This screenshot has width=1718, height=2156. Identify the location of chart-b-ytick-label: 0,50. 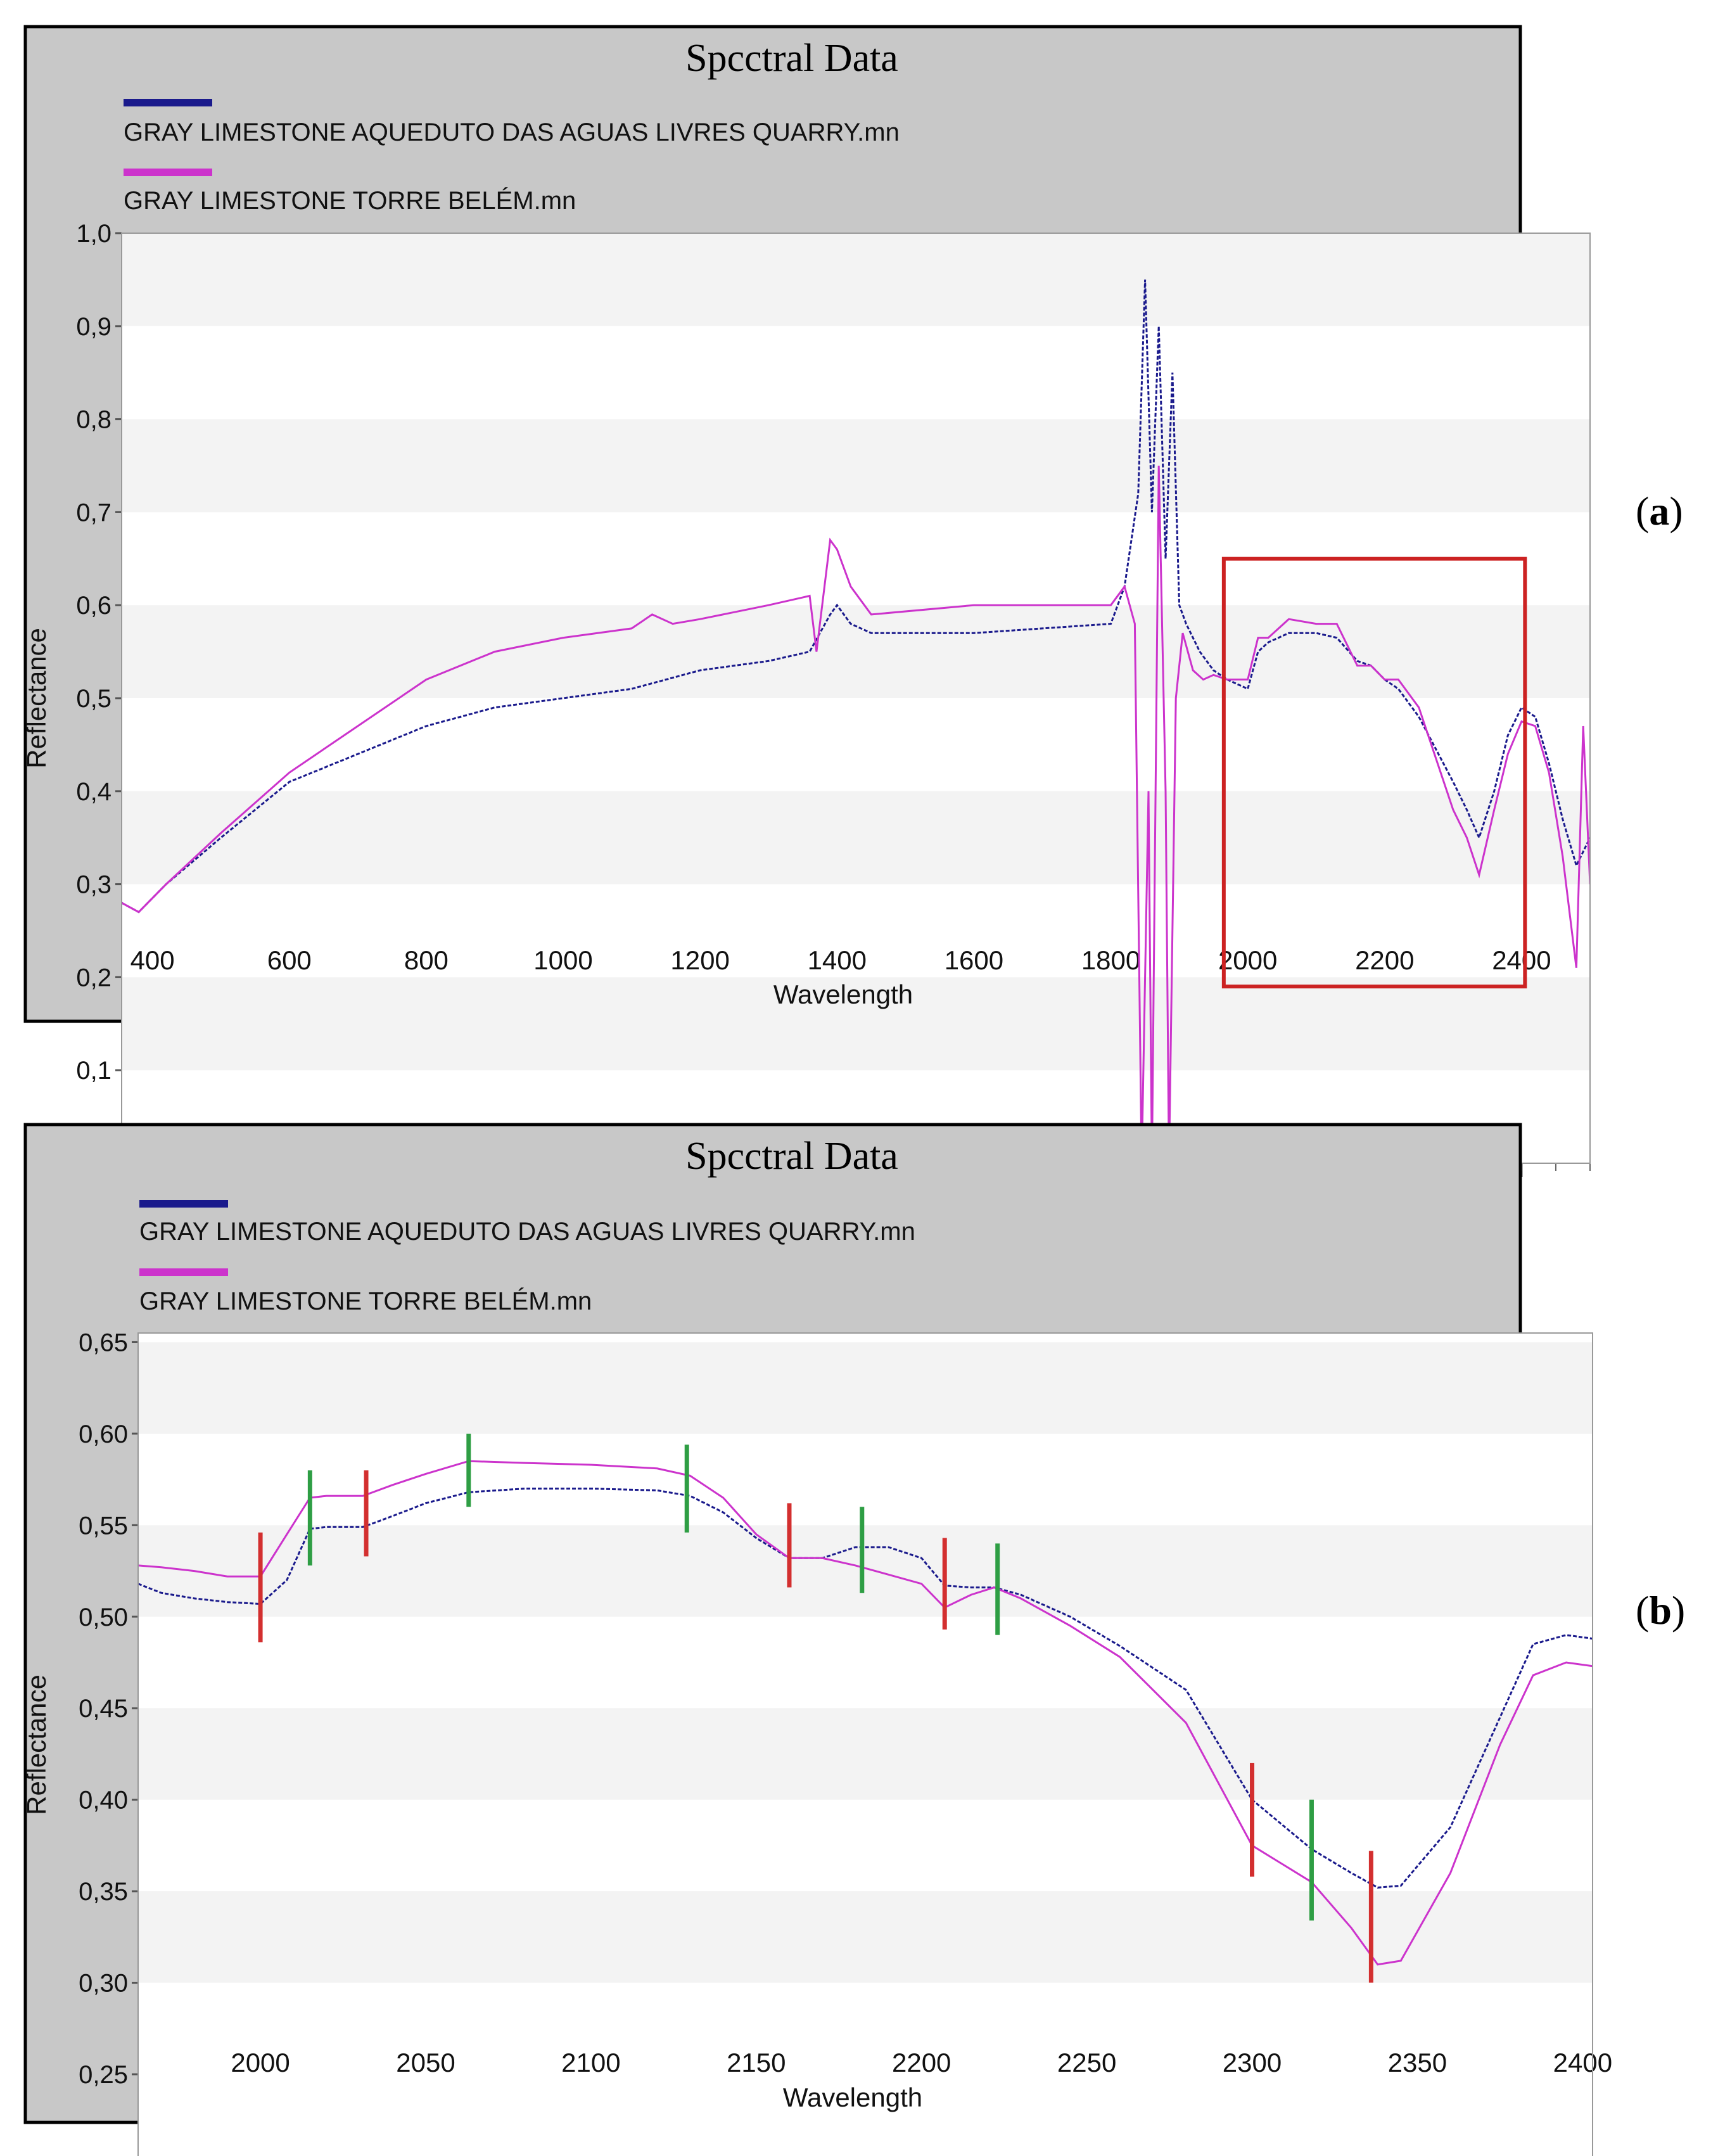
(103, 1617).